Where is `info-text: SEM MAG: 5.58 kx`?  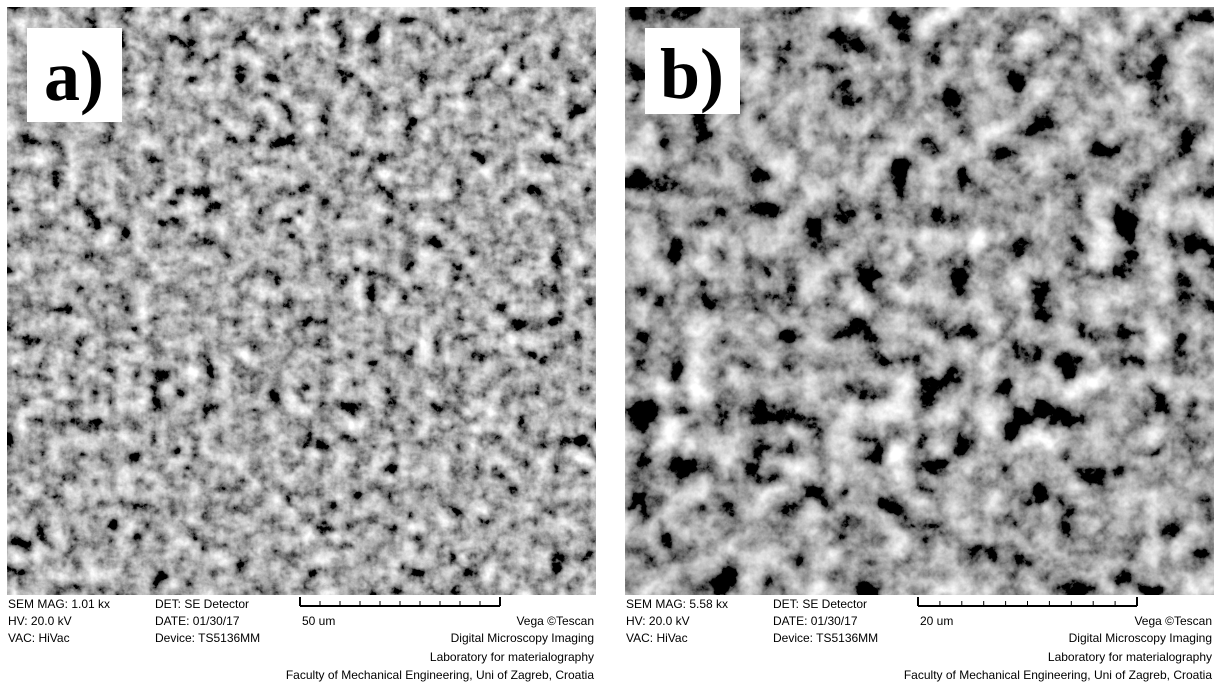
info-text: SEM MAG: 5.58 kx is located at coordinates (677, 604).